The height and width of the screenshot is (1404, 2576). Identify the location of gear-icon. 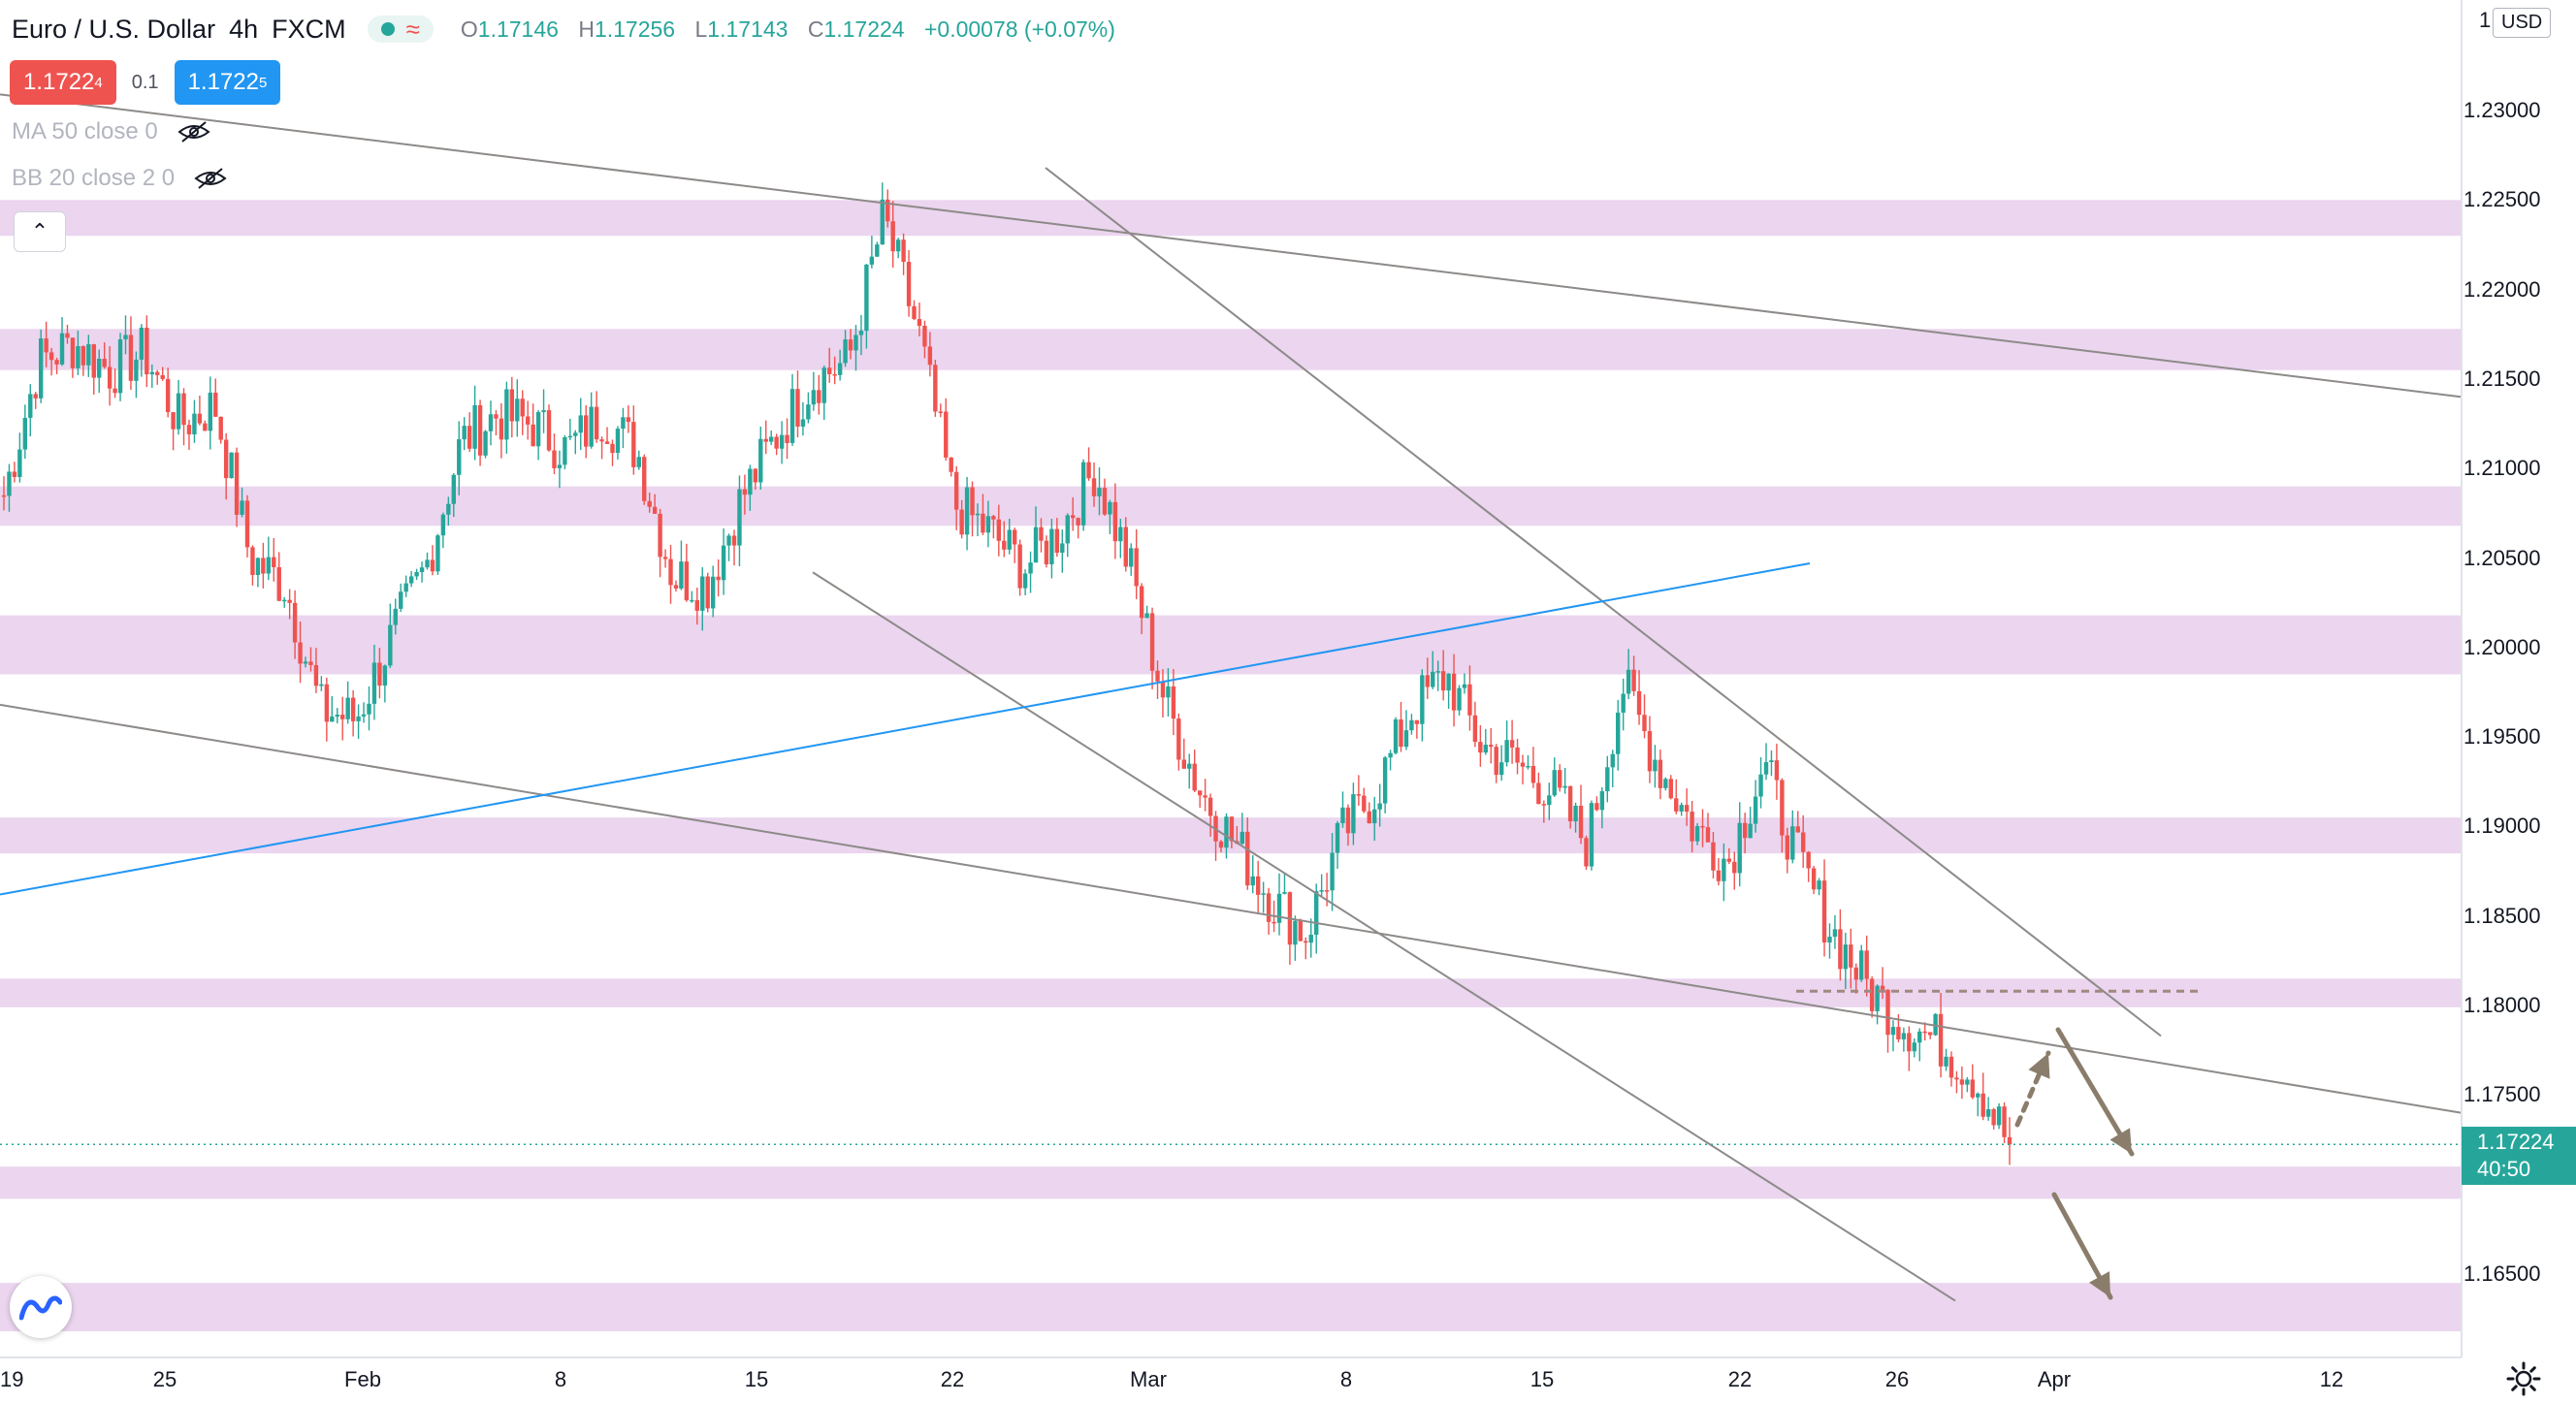
(2523, 1378).